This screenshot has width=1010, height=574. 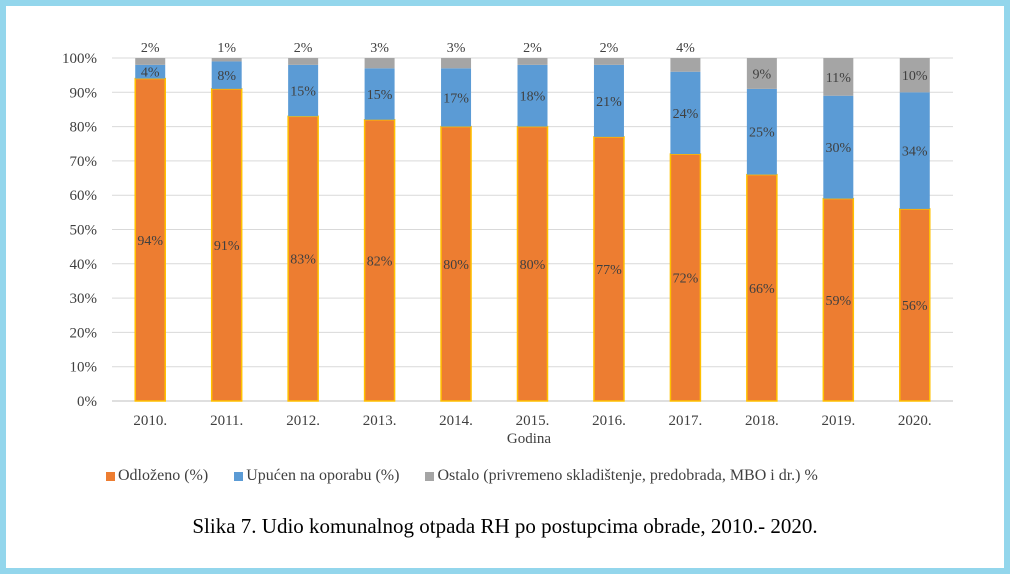 I want to click on data-label: 9%, so click(x=762, y=74).